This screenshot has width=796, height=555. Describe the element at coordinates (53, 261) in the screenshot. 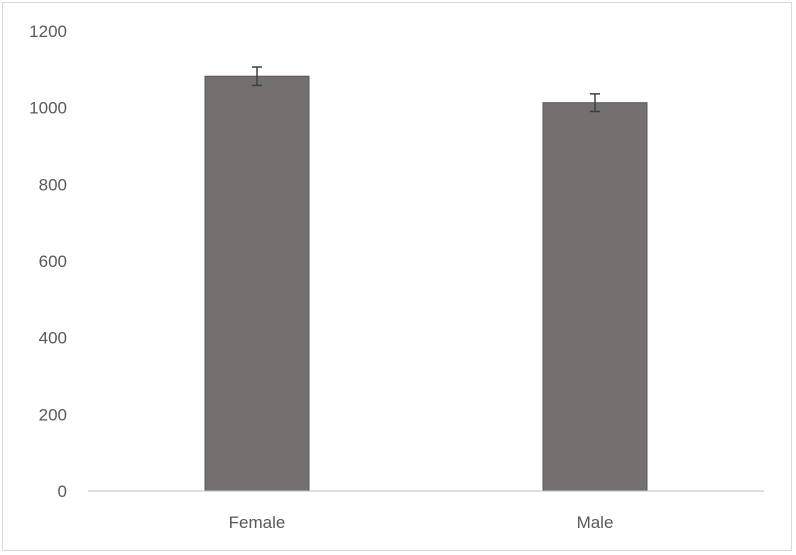

I see `y-tick-label: 600` at that location.